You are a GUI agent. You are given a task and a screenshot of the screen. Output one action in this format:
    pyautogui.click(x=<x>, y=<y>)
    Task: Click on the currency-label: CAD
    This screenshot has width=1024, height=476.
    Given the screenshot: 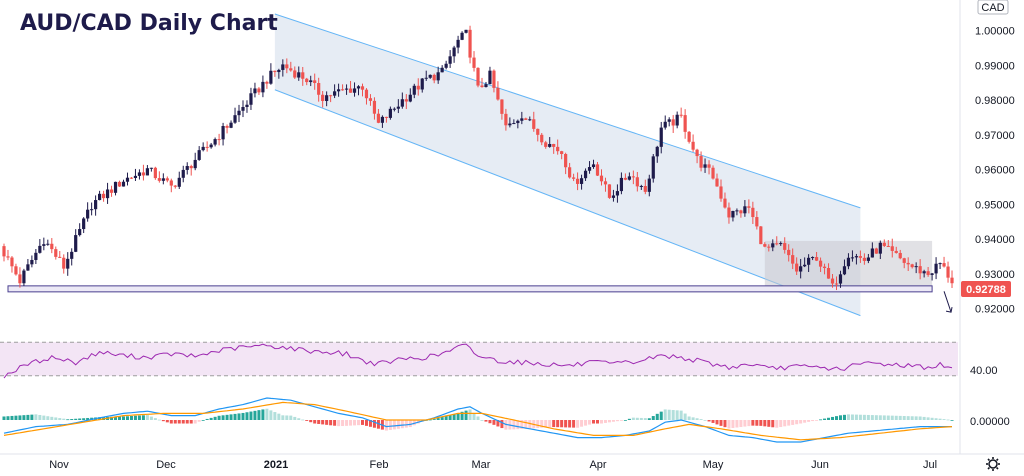 What is the action you would take?
    pyautogui.click(x=992, y=8)
    